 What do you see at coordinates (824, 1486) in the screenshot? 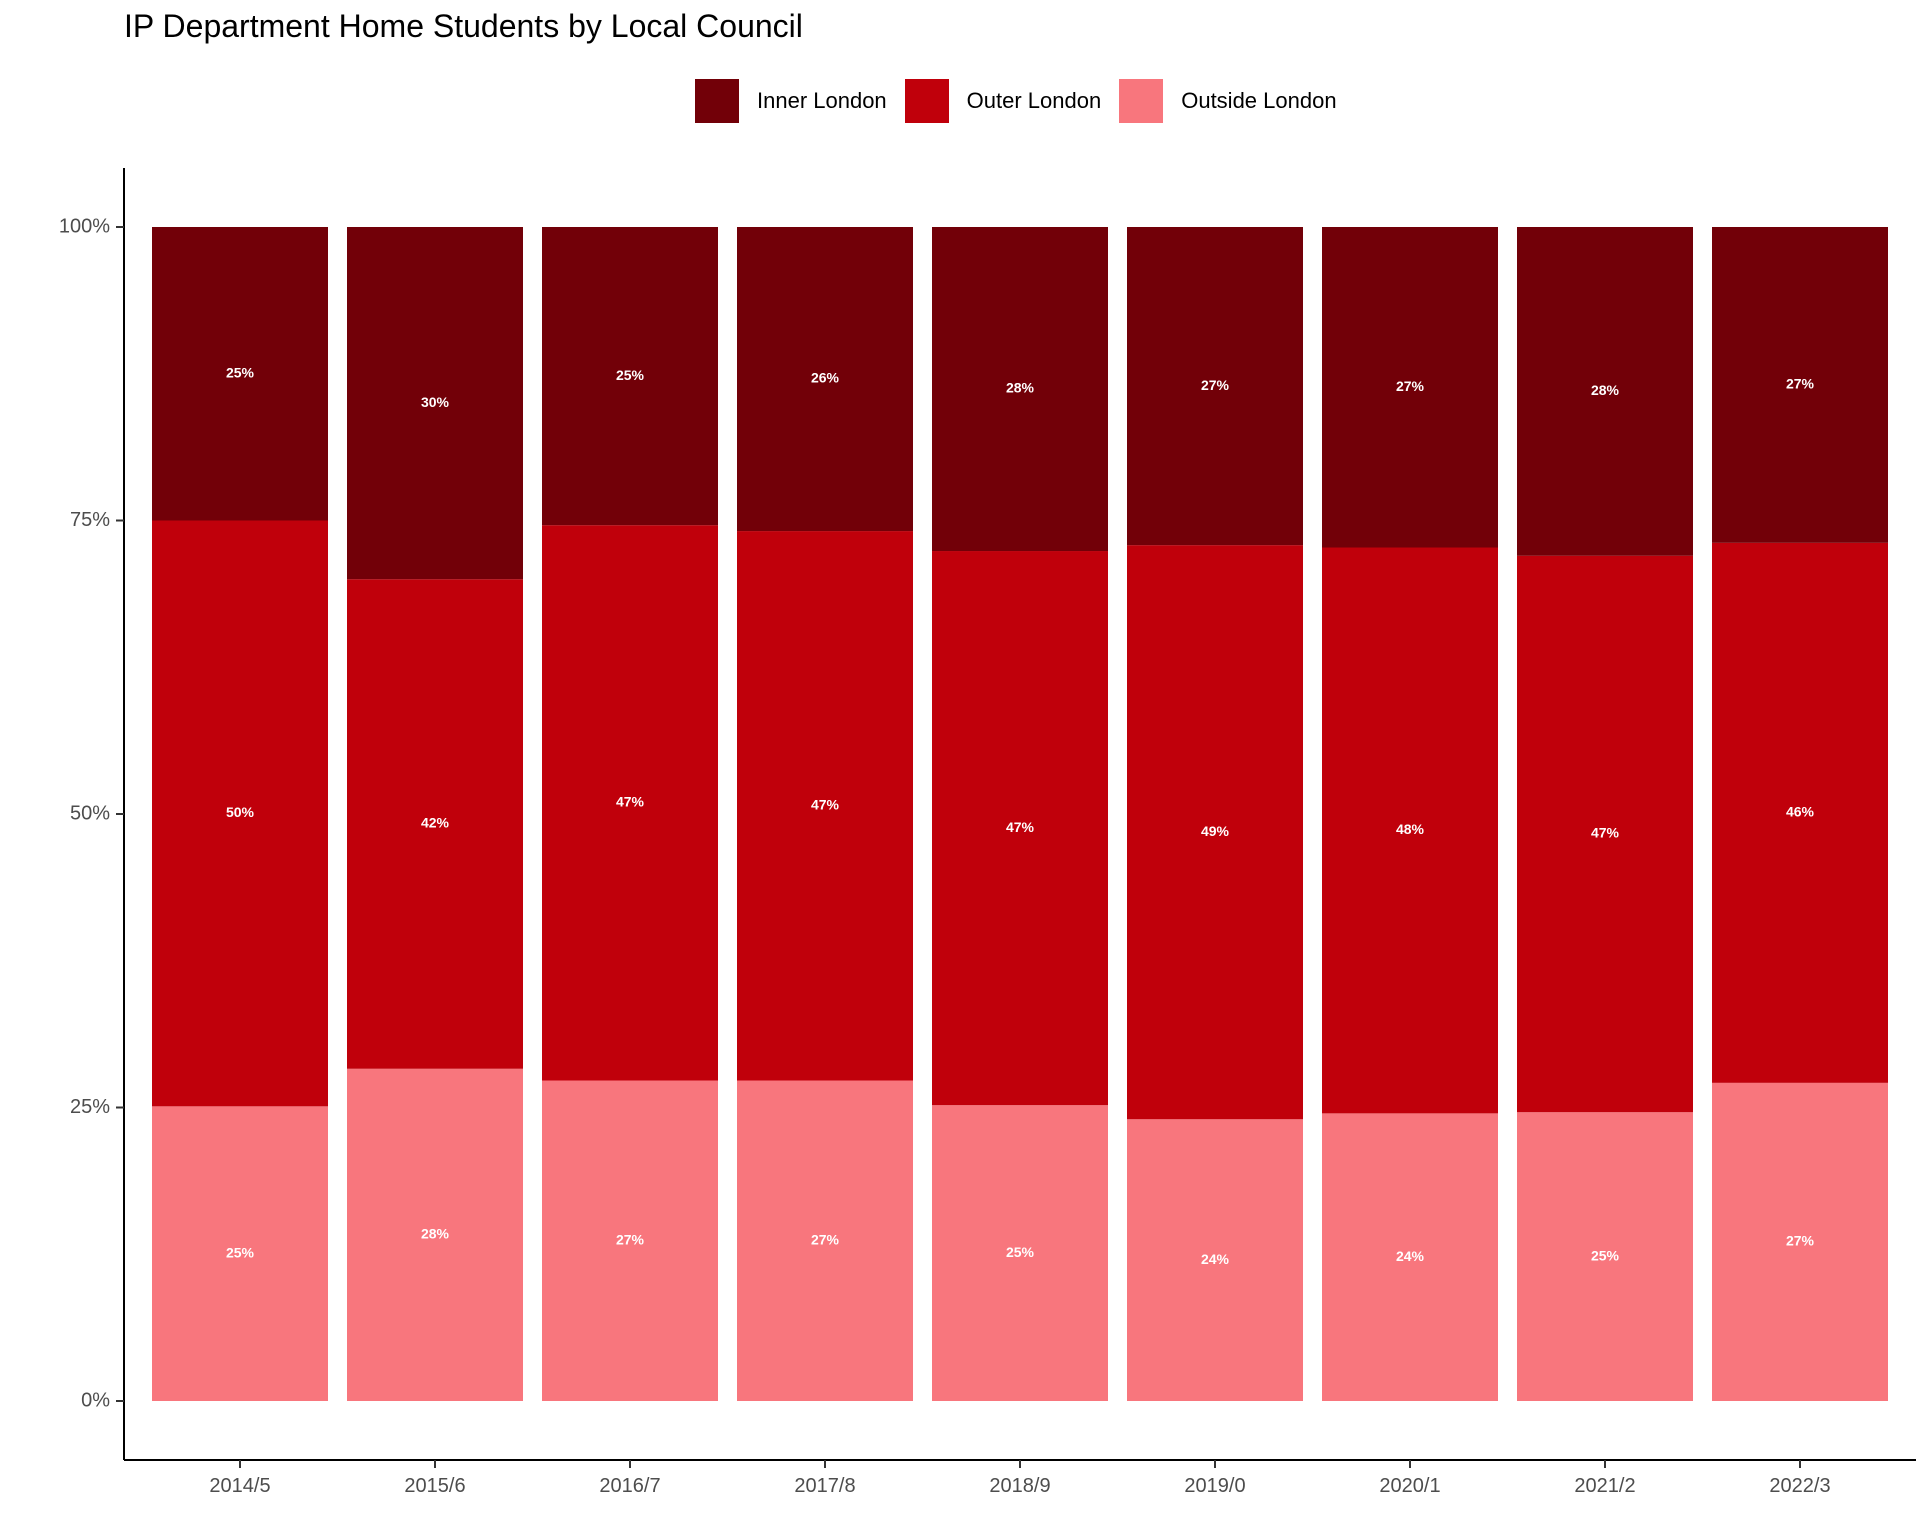
I see `x-tick-label: 2017/8` at bounding box center [824, 1486].